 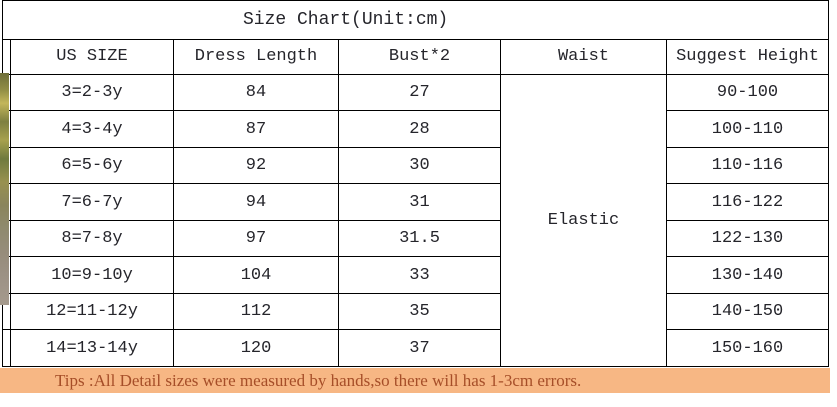 What do you see at coordinates (419, 165) in the screenshot?
I see `bust-cell: 30` at bounding box center [419, 165].